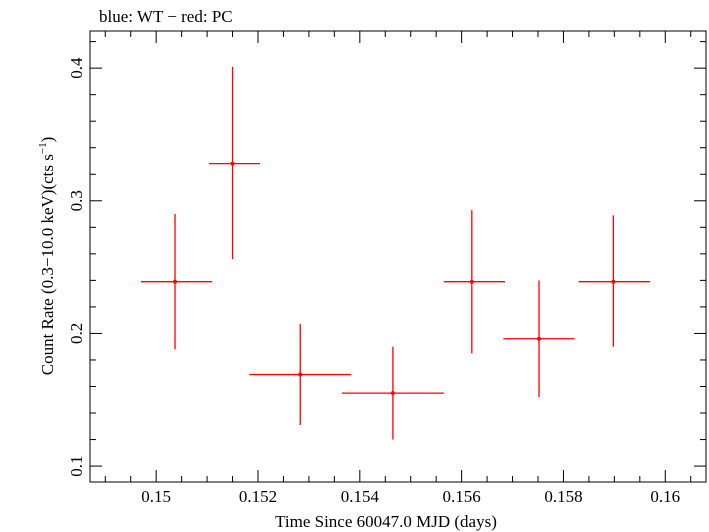 Image resolution: width=709 pixels, height=532 pixels. I want to click on x-tick-labels: 0.15 0.152 0.154 0.156 0.158 0.16, so click(410, 496).